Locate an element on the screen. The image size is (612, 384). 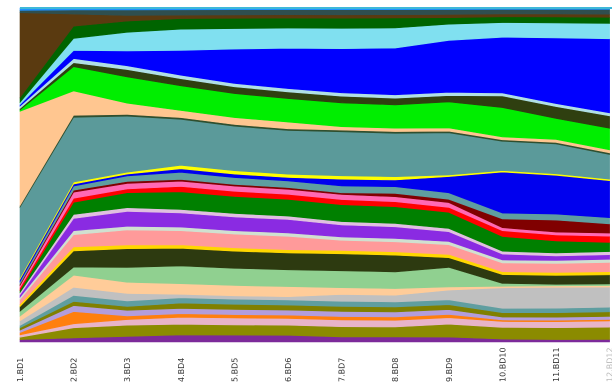
x-tick-label: 4.BD4 is located at coordinates (181, 370).